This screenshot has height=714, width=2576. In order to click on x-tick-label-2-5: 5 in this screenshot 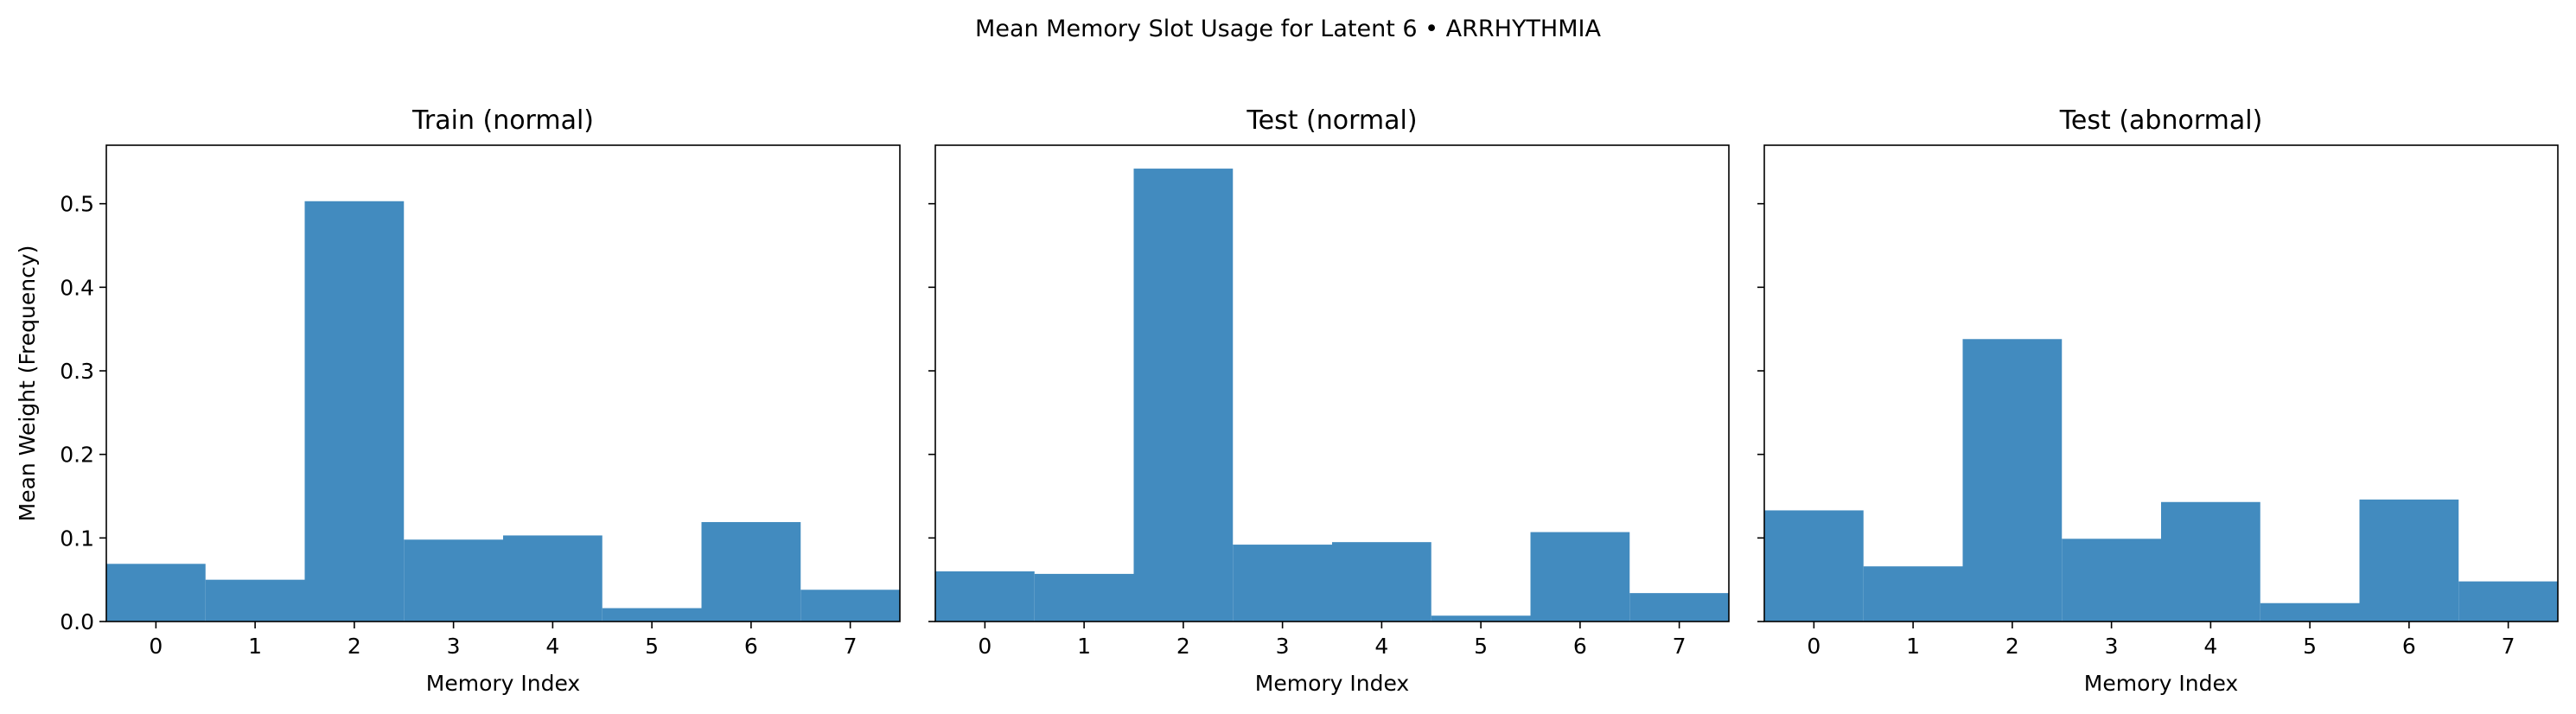, I will do `click(2310, 647)`.